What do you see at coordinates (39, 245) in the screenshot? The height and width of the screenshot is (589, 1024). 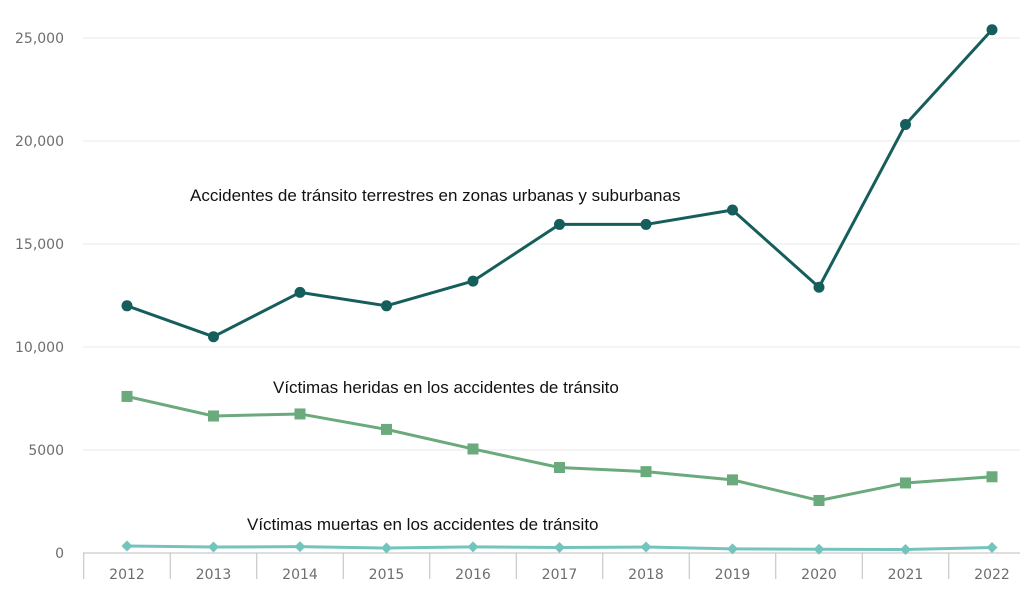 I see `y-tick-label: 15,000` at bounding box center [39, 245].